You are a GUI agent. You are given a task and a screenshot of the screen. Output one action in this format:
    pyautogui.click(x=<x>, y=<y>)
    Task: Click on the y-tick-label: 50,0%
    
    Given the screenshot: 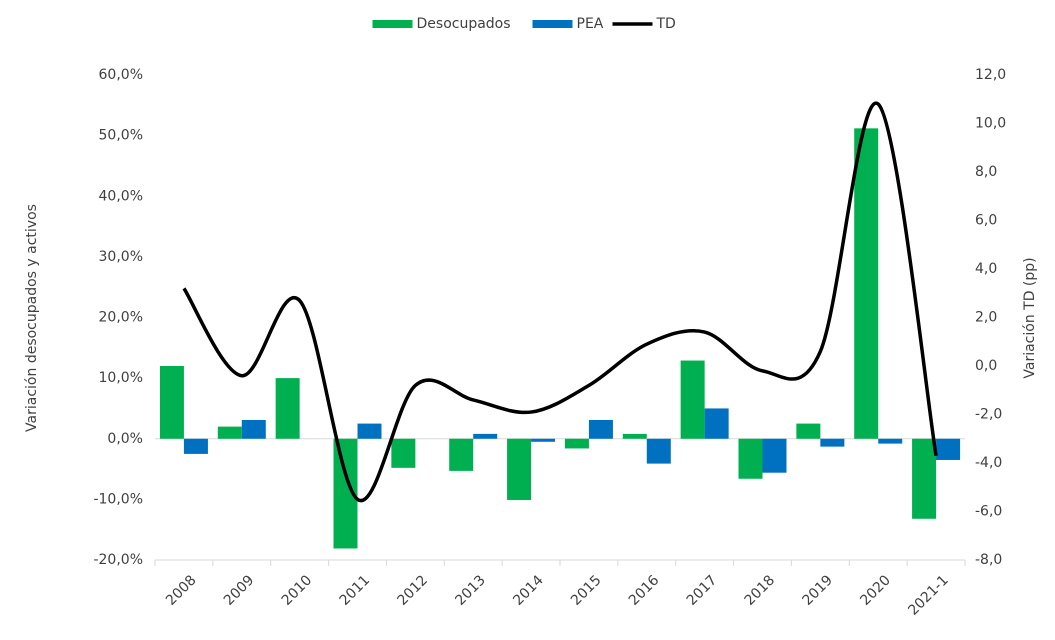 What is the action you would take?
    pyautogui.click(x=121, y=136)
    